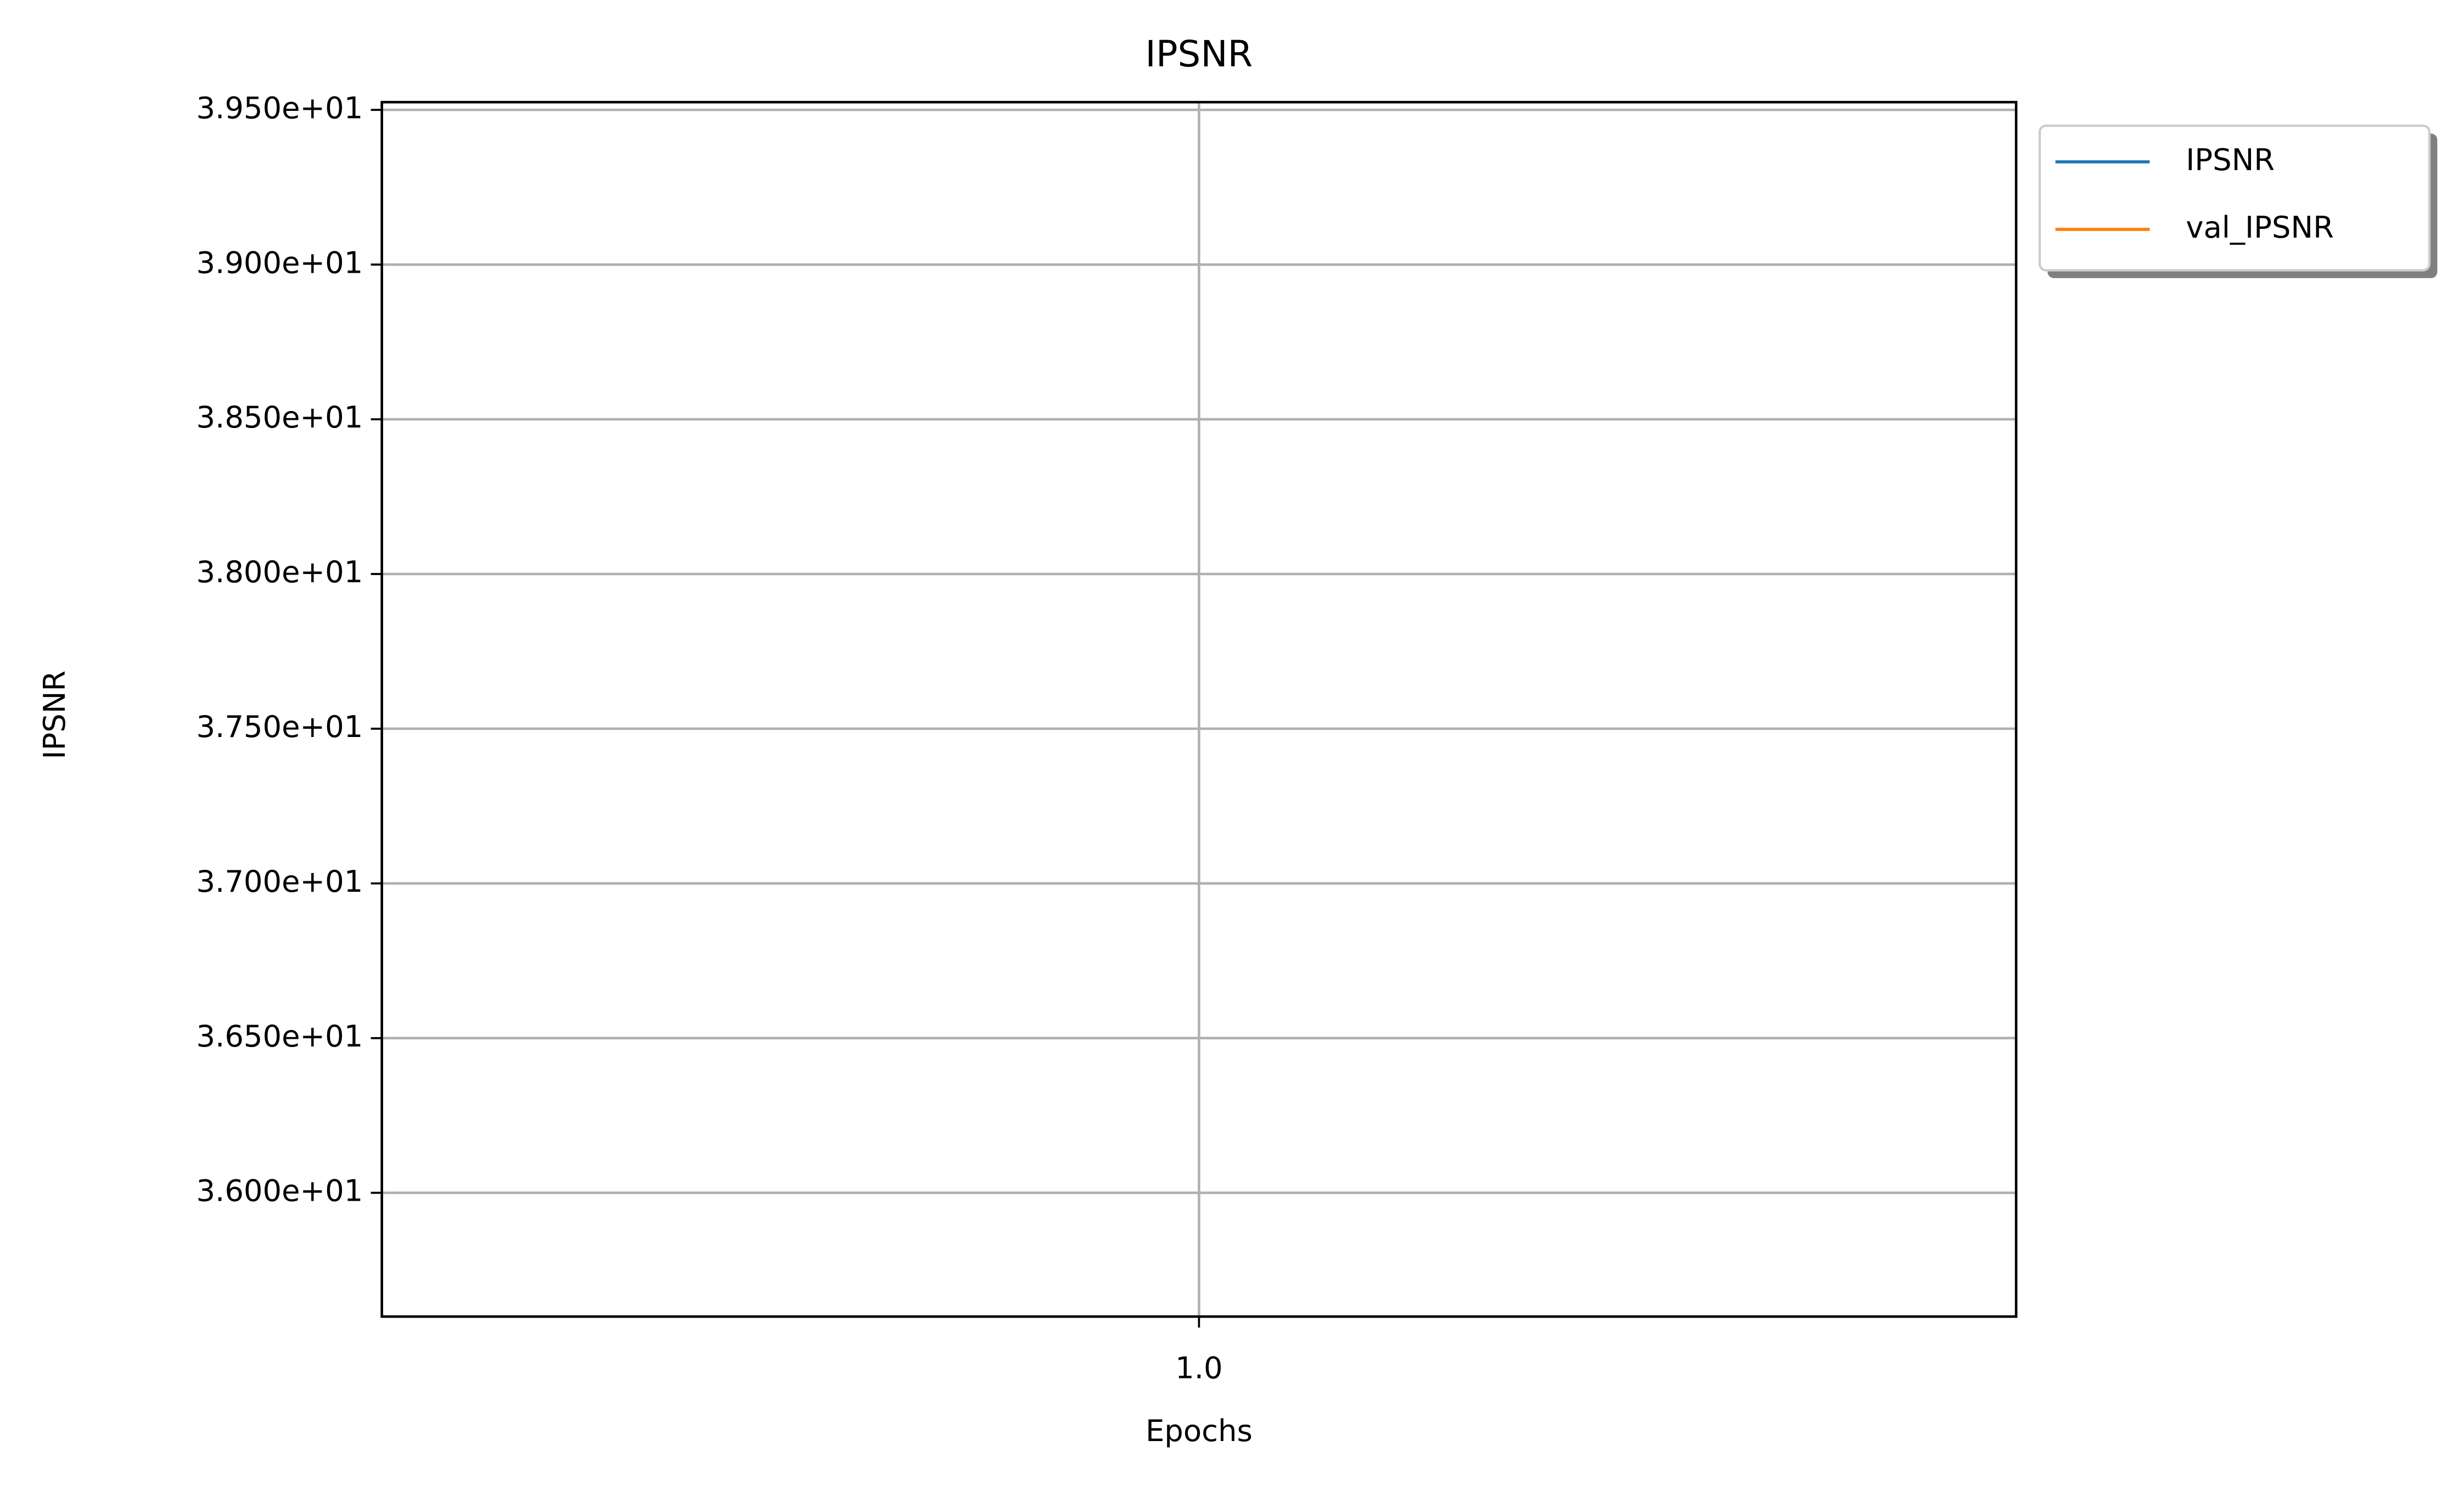 This screenshot has height=1491, width=2464. Describe the element at coordinates (2230, 160) in the screenshot. I see `legend-label: IPSNR` at that location.